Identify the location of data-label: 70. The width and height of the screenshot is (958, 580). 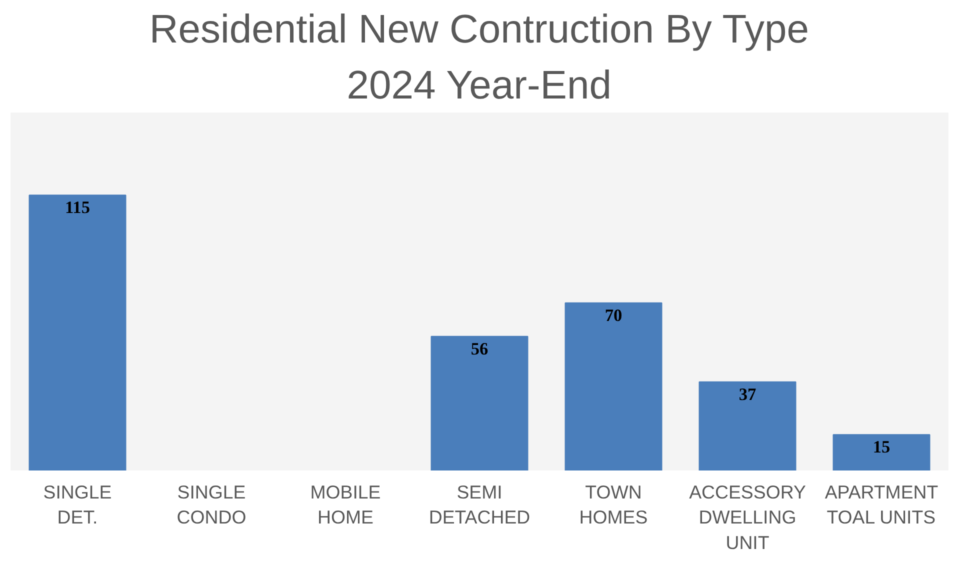
(613, 315).